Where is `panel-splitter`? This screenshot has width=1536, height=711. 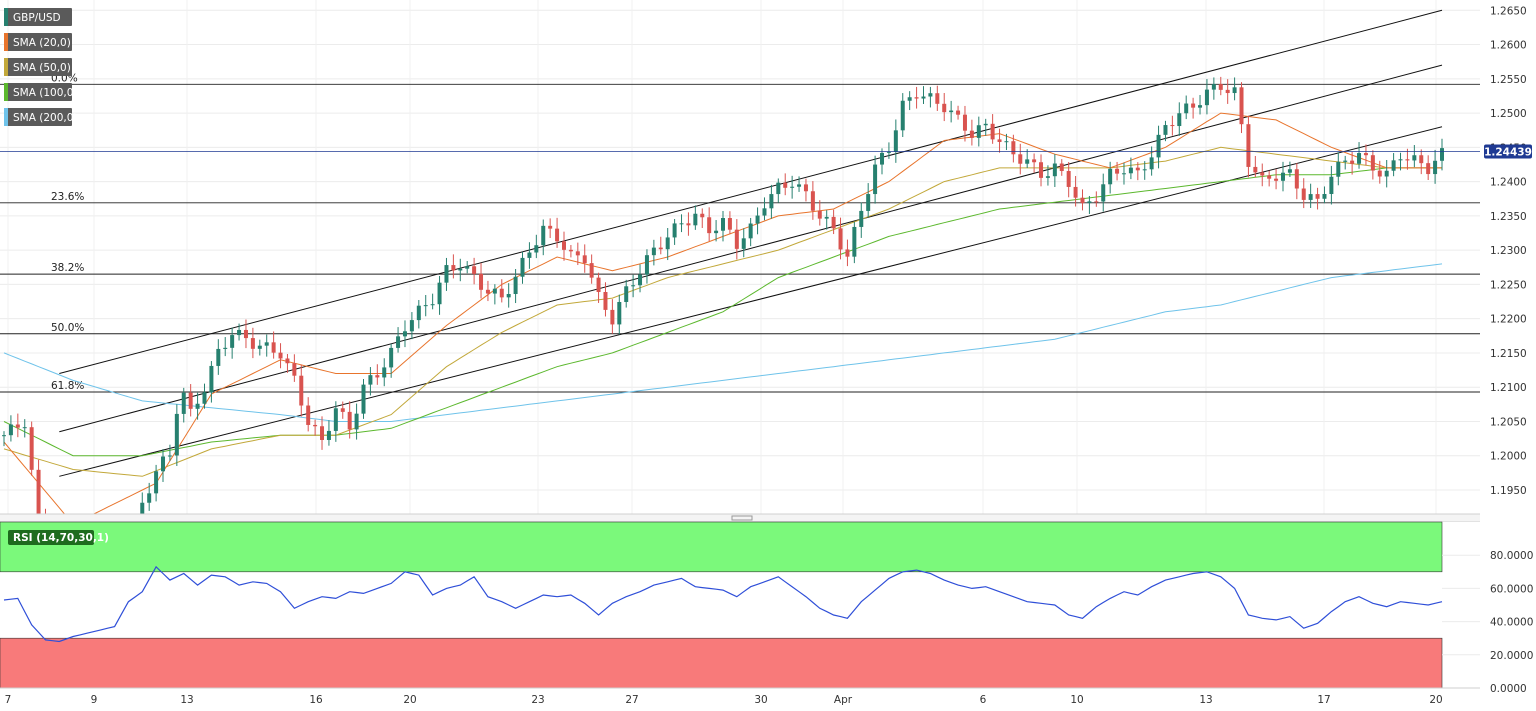
panel-splitter is located at coordinates (740, 518).